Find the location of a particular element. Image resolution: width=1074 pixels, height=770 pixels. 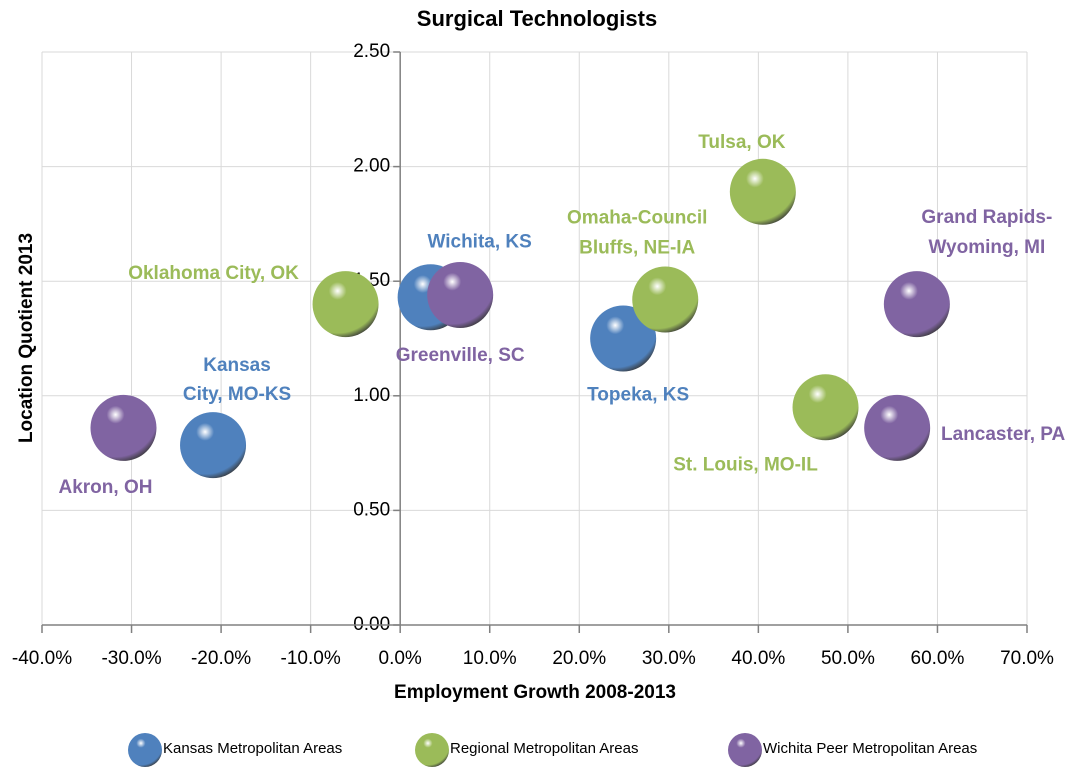

y-tick-label: 0.50 is located at coordinates (371, 509).